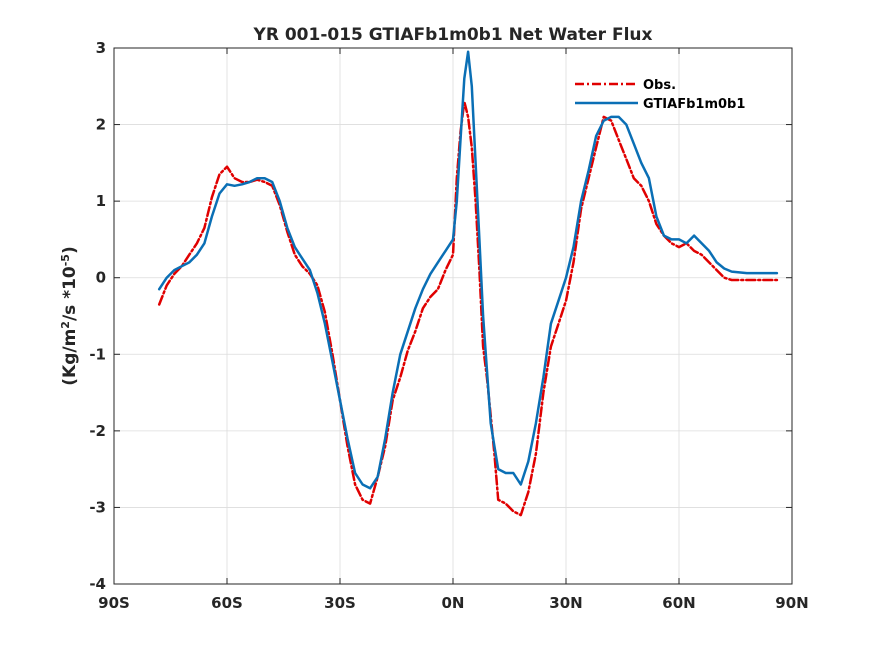  I want to click on legend: Obs. GTIAFb1m0b1, so click(660, 95).